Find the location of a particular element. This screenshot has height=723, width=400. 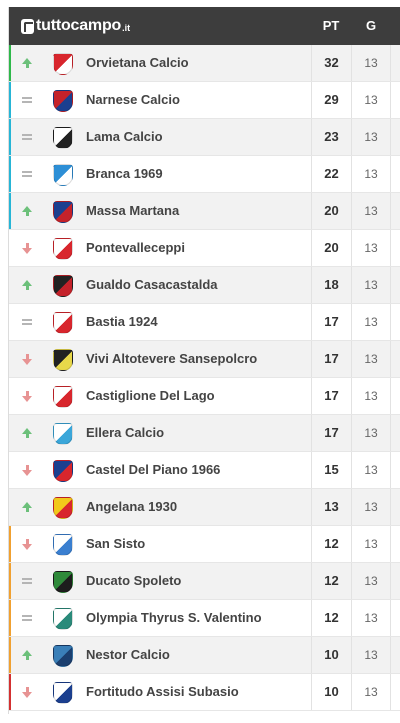

team-points: 20 is located at coordinates (331, 211).